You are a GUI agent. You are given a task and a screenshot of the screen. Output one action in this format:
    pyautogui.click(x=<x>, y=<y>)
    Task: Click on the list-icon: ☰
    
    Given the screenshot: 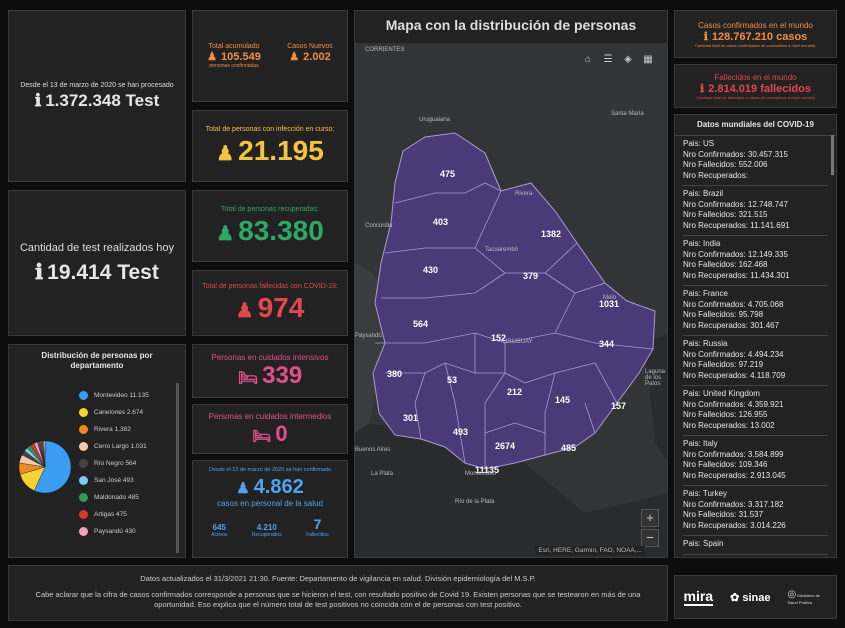 What is the action you would take?
    pyautogui.click(x=608, y=59)
    